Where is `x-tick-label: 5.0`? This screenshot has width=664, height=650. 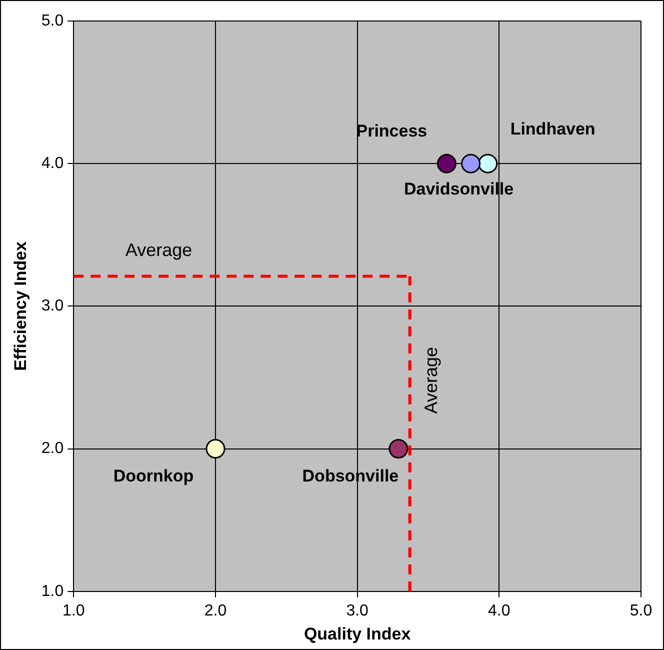
x-tick-label: 5.0 is located at coordinates (641, 611).